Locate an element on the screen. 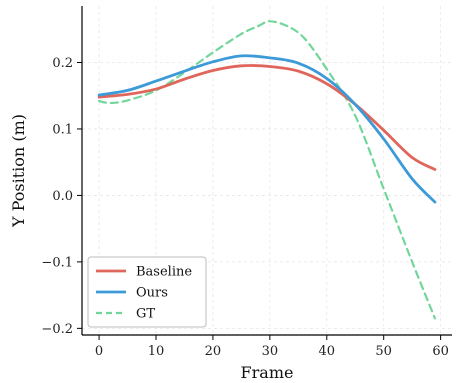  y-axis-label: Y Position (m) is located at coordinates (18, 171).